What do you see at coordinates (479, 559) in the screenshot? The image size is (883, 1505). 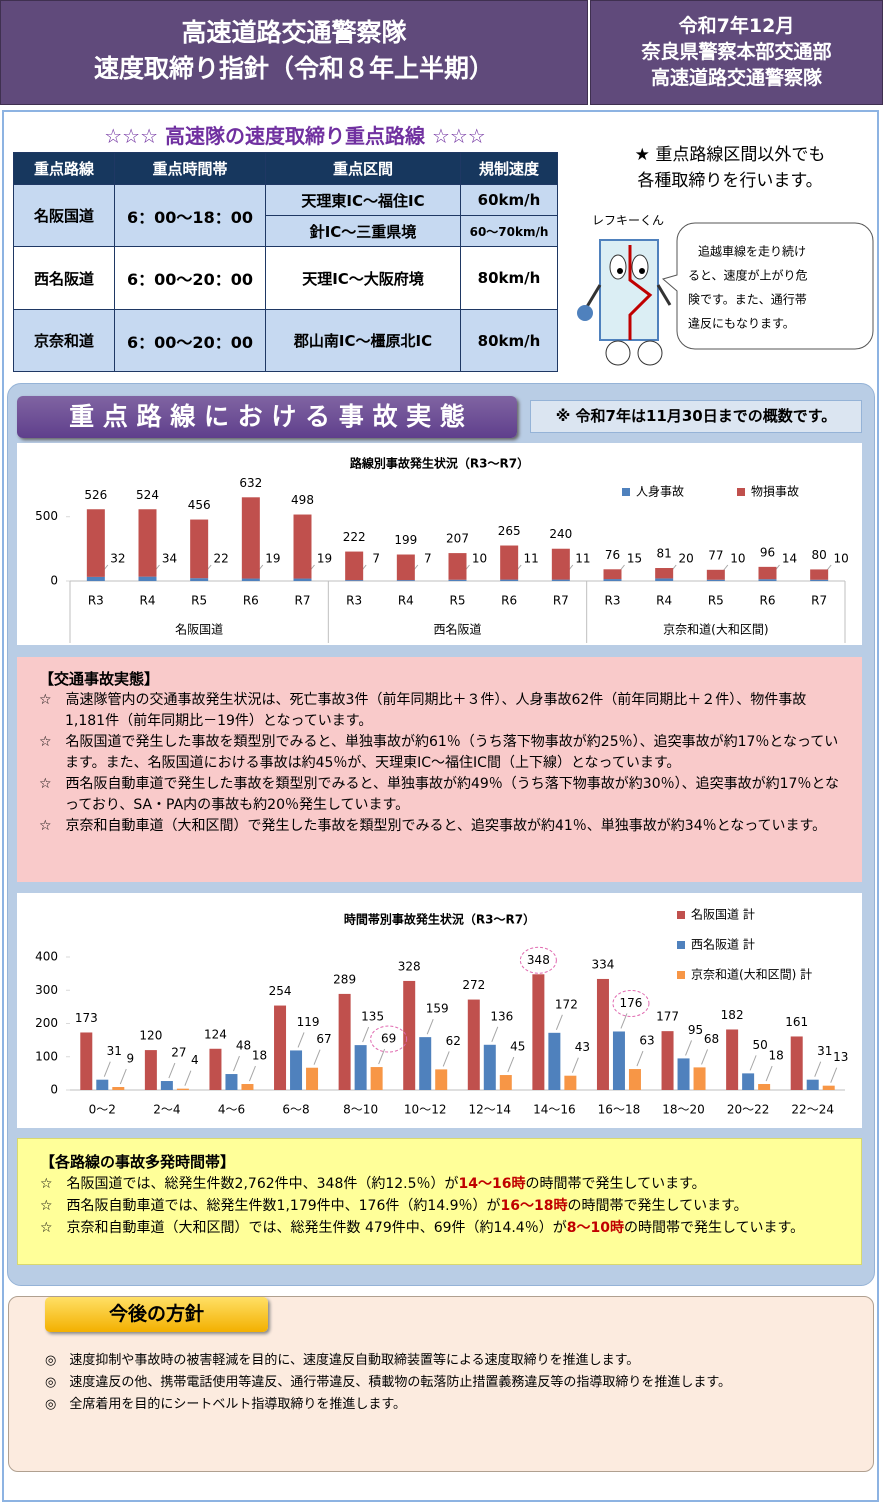 I see `value-label: 10` at bounding box center [479, 559].